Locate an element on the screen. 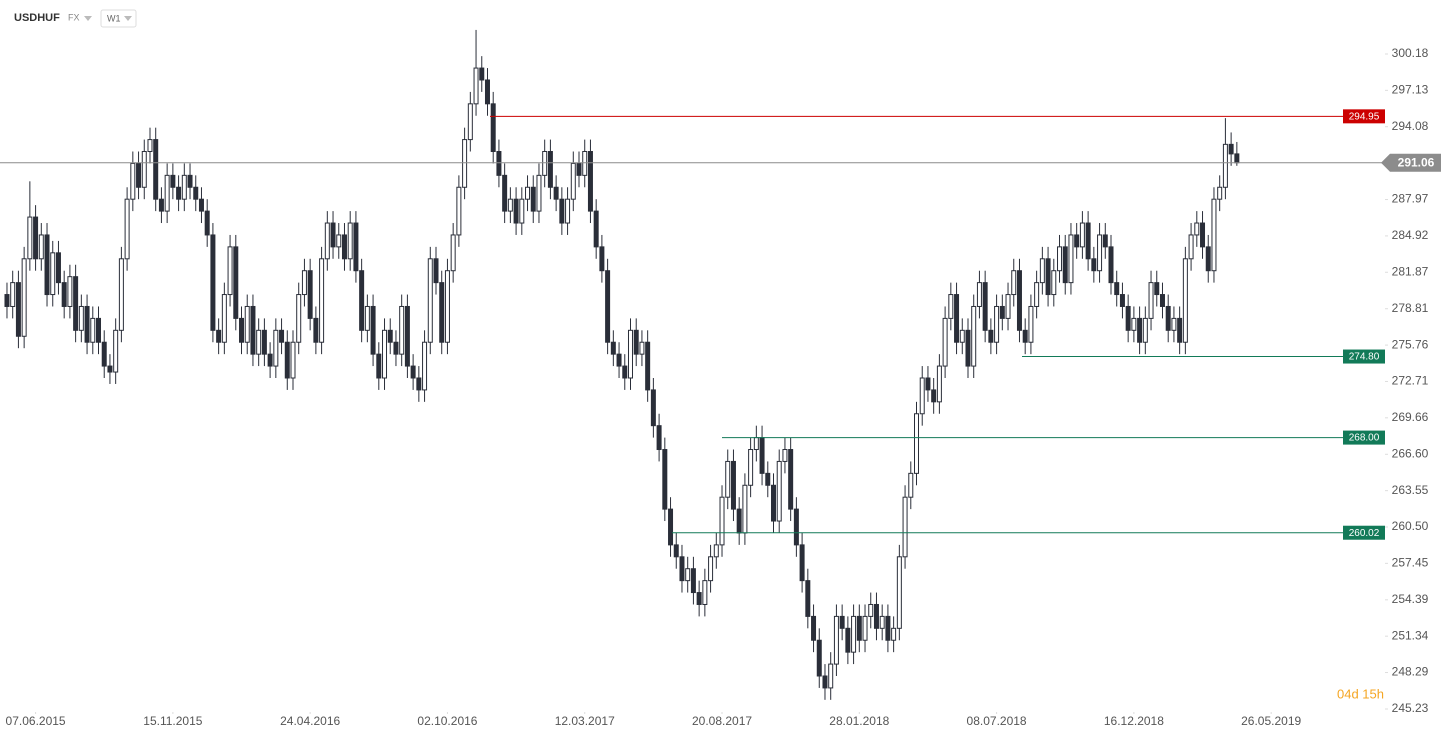 This screenshot has width=1453, height=740. x-tick-label: 02.10.2016 is located at coordinates (447, 721).